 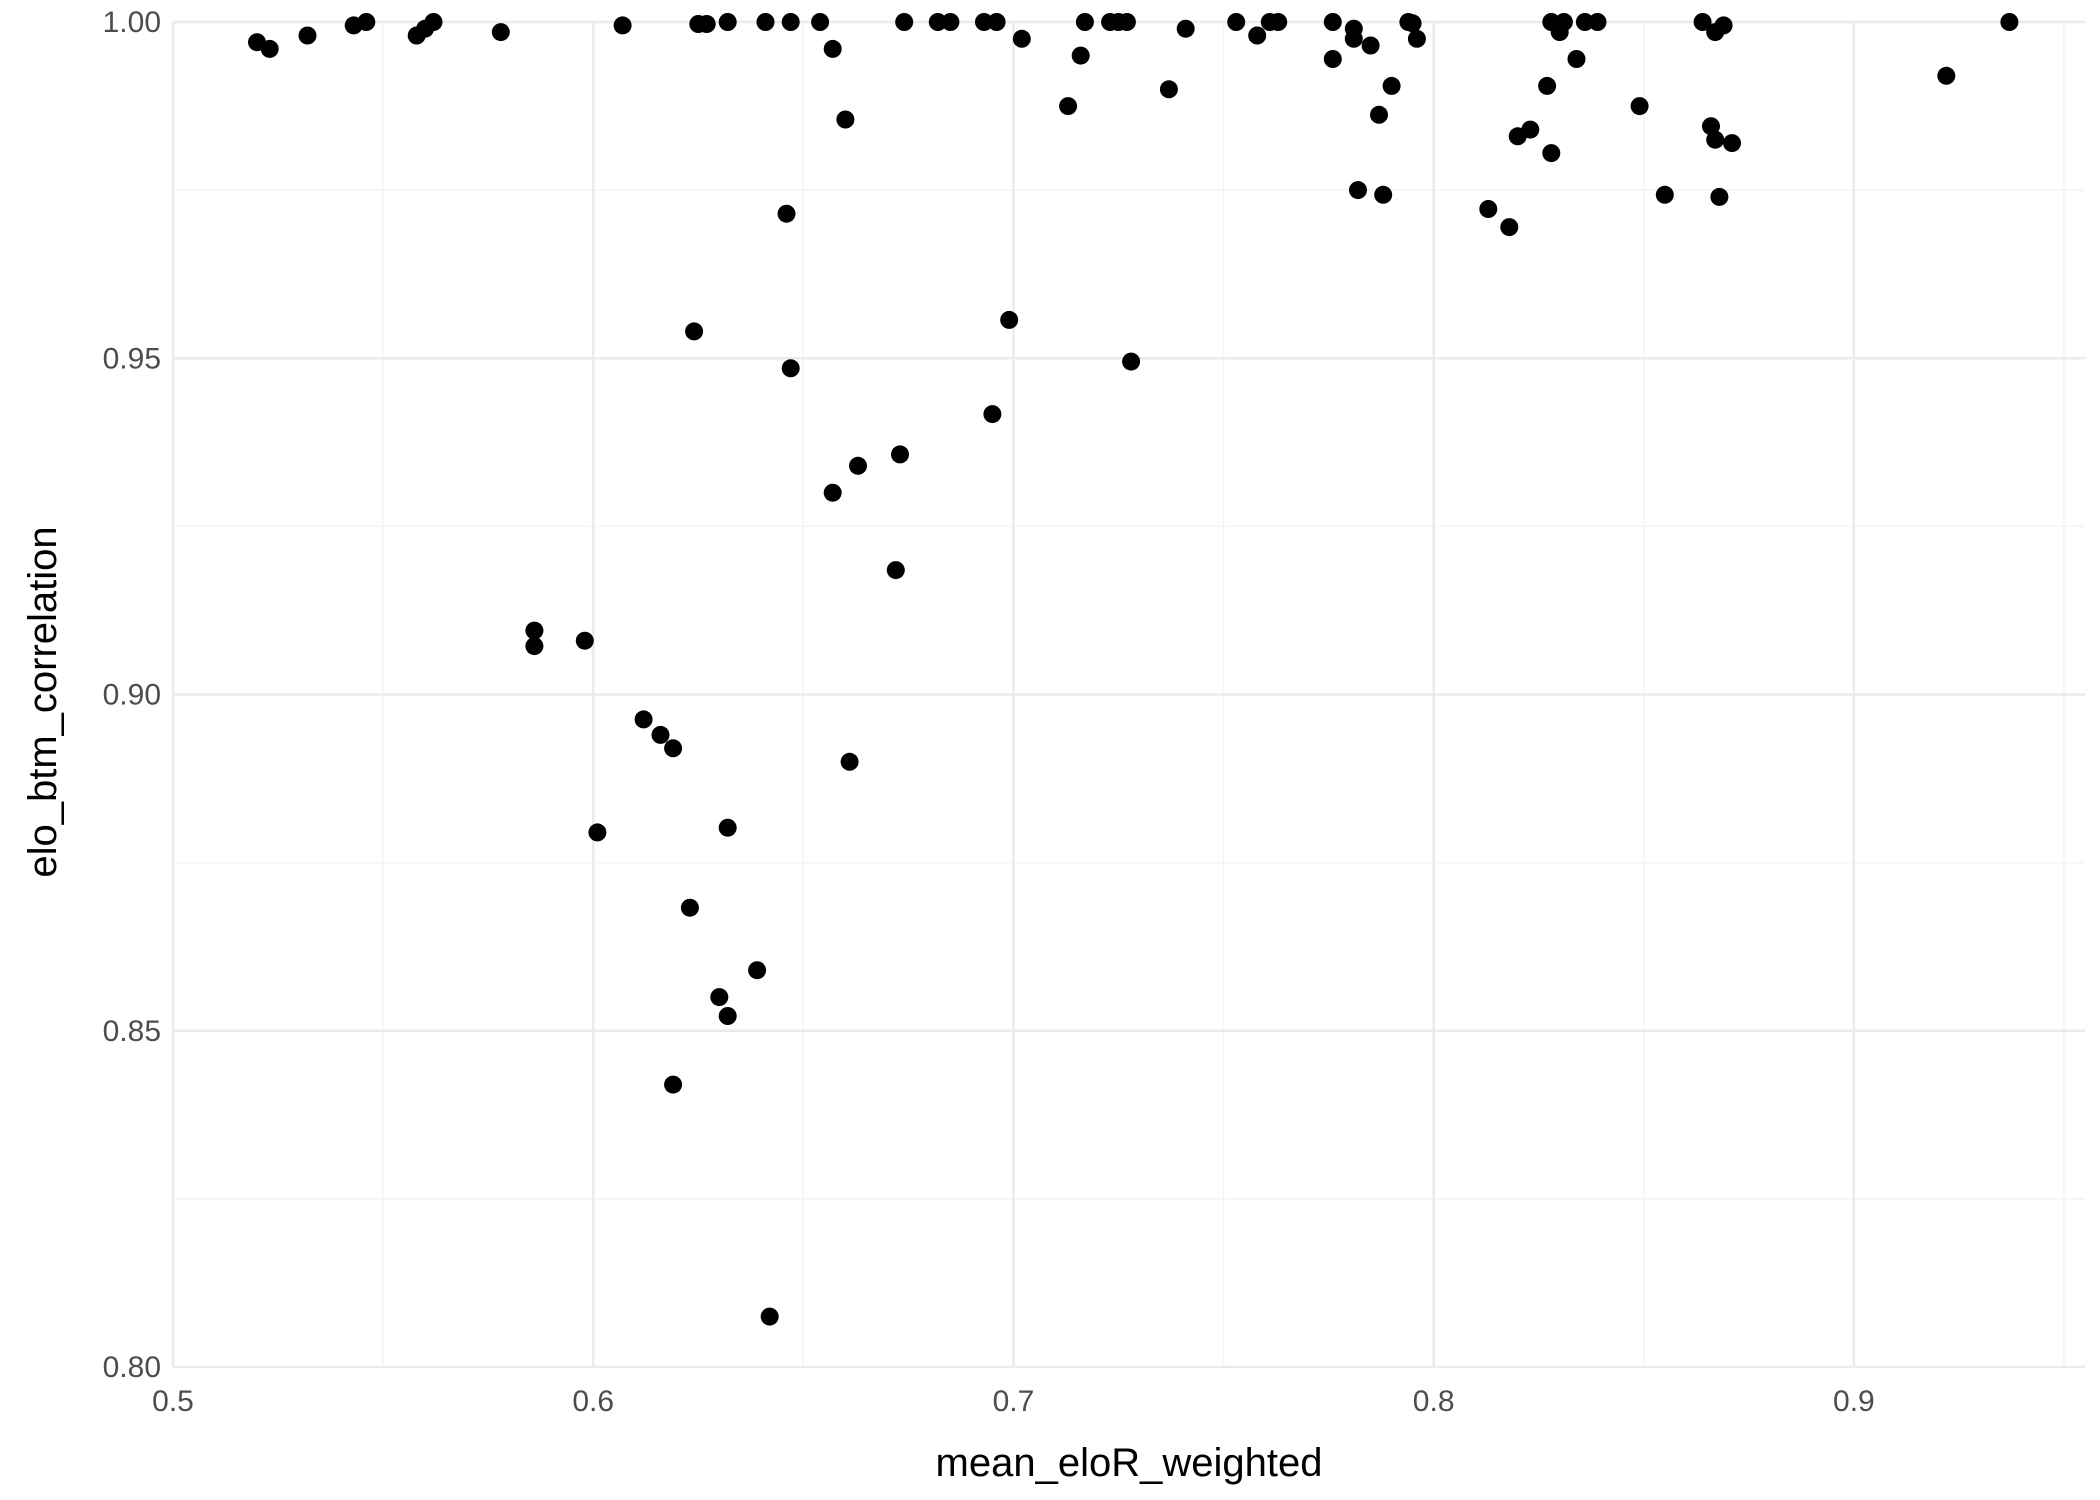 I want to click on x-tick-label: 0.8, so click(x=1434, y=1401).